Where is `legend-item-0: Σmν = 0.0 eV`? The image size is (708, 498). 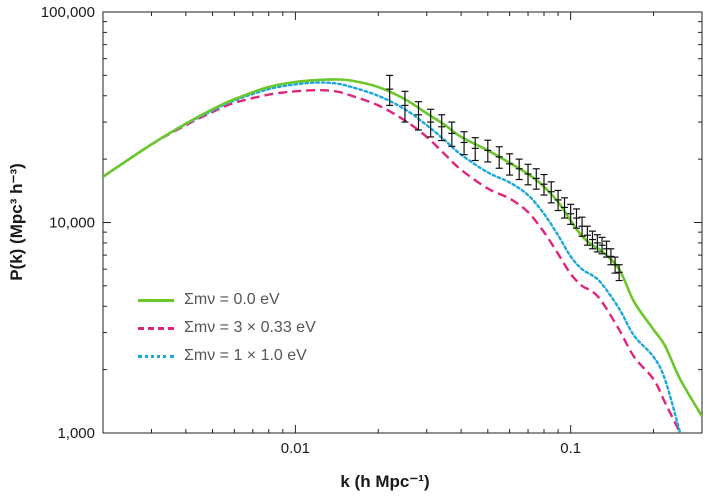 legend-item-0: Σmν = 0.0 eV is located at coordinates (258, 300).